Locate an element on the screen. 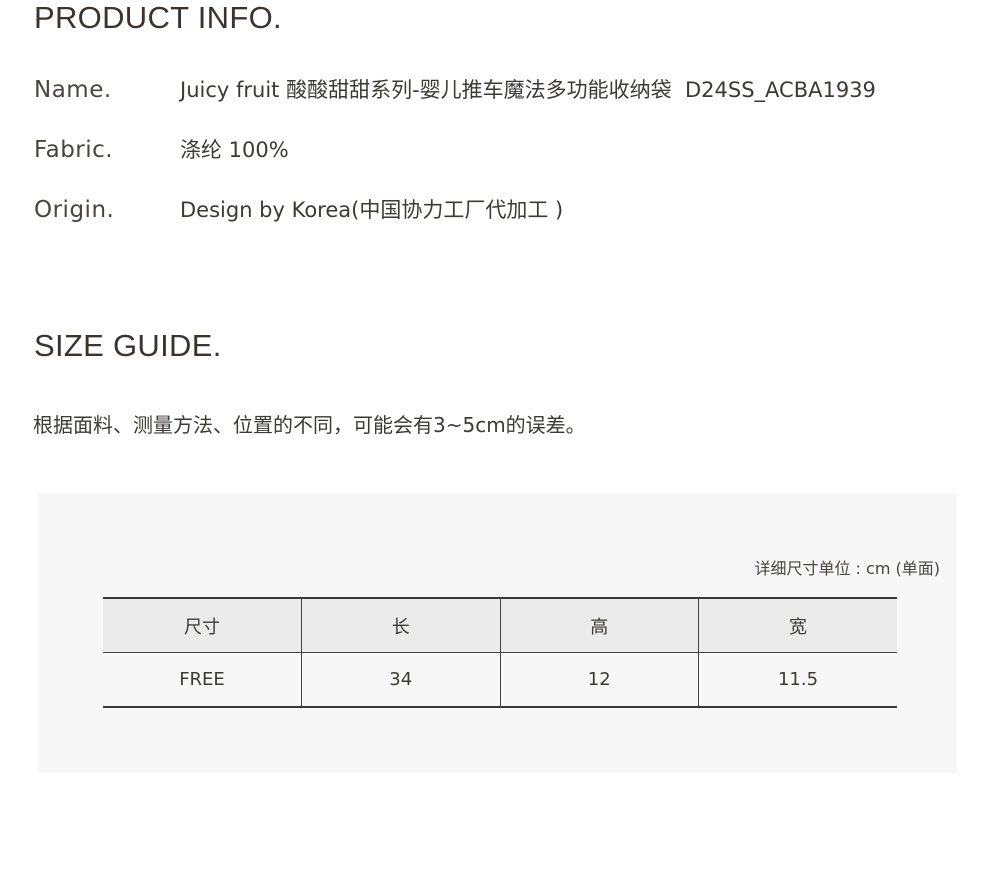  info-row-origin: Origin. Design by Korea(中国协力工厂代加工 ) is located at coordinates (298, 210).